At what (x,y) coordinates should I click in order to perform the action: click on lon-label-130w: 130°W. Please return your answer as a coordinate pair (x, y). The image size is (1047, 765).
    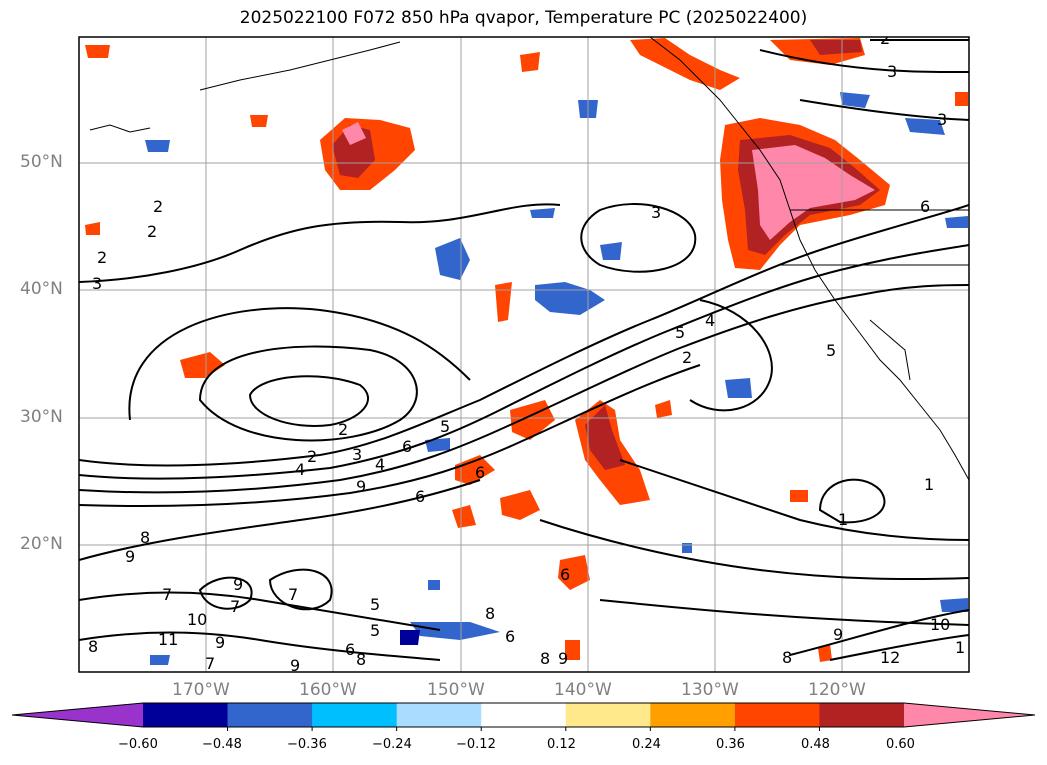
    Looking at the image, I should click on (710, 690).